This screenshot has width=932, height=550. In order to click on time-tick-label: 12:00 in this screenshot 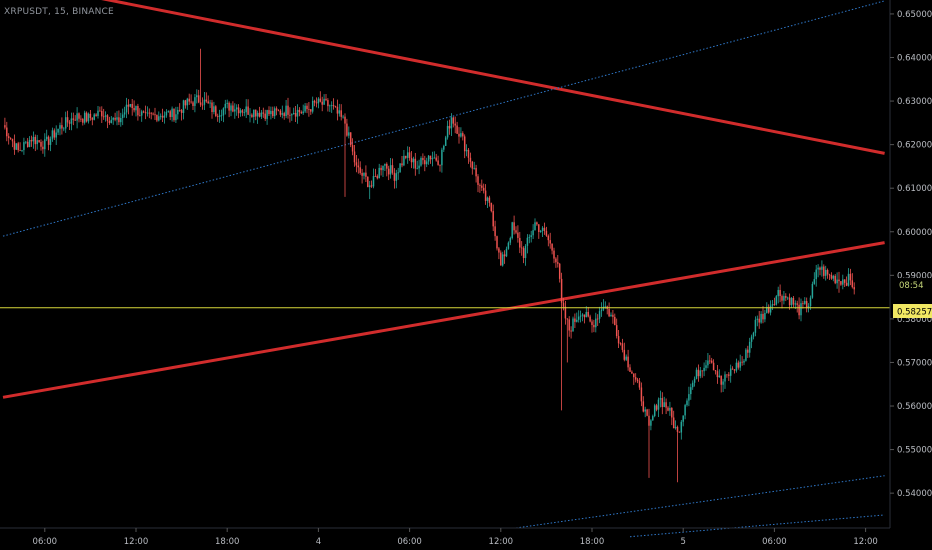, I will do `click(136, 542)`.